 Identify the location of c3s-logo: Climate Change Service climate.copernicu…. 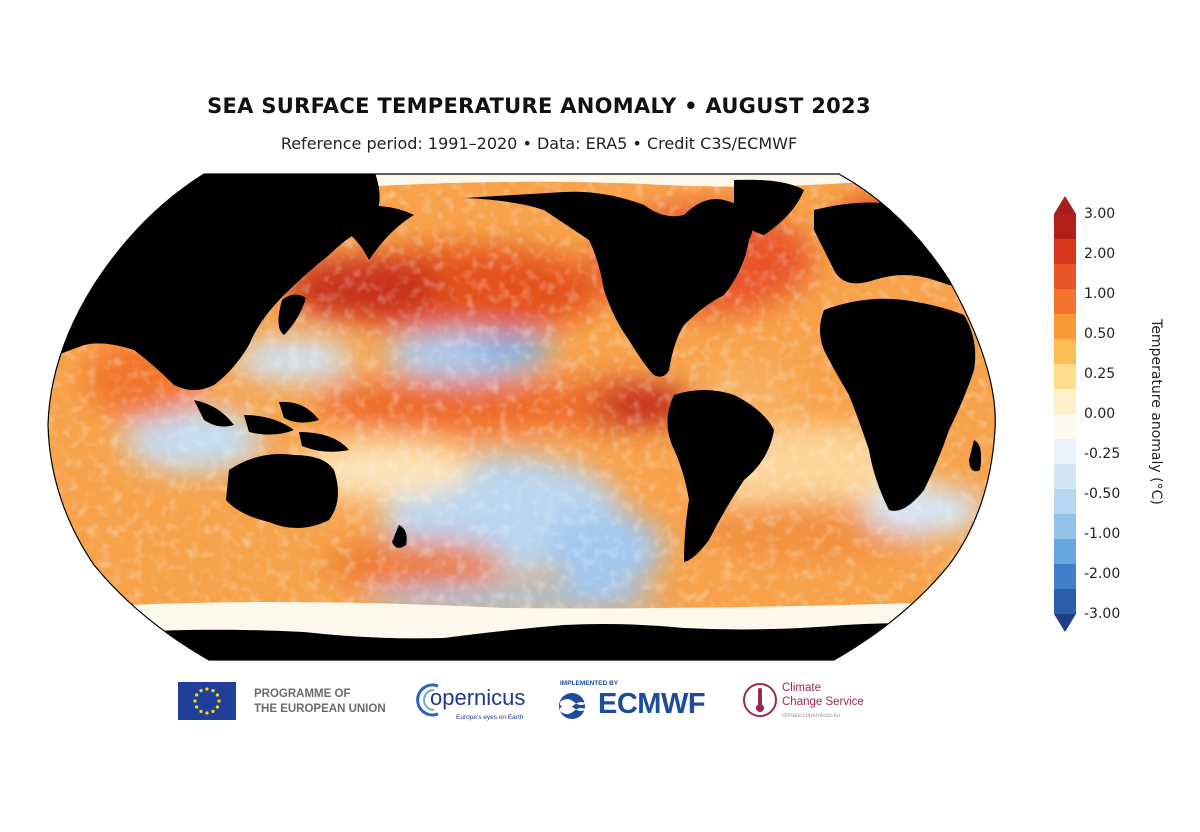
(817, 703).